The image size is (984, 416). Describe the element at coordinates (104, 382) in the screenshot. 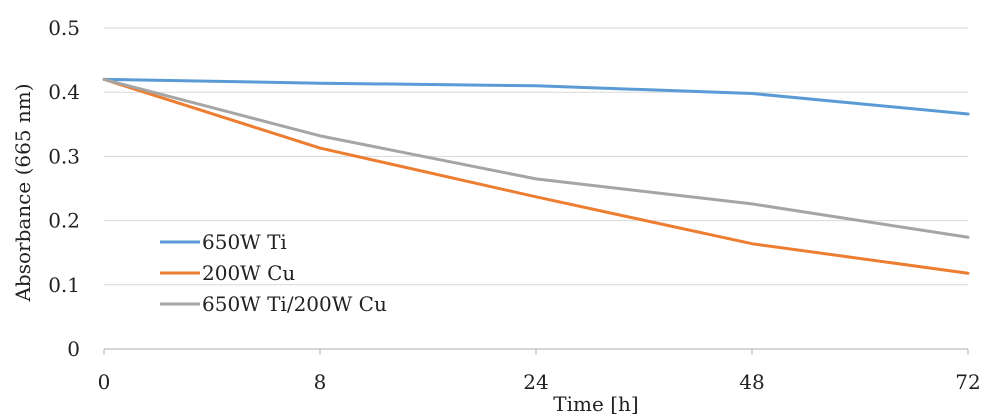

I see `x-tick-label: 0` at that location.